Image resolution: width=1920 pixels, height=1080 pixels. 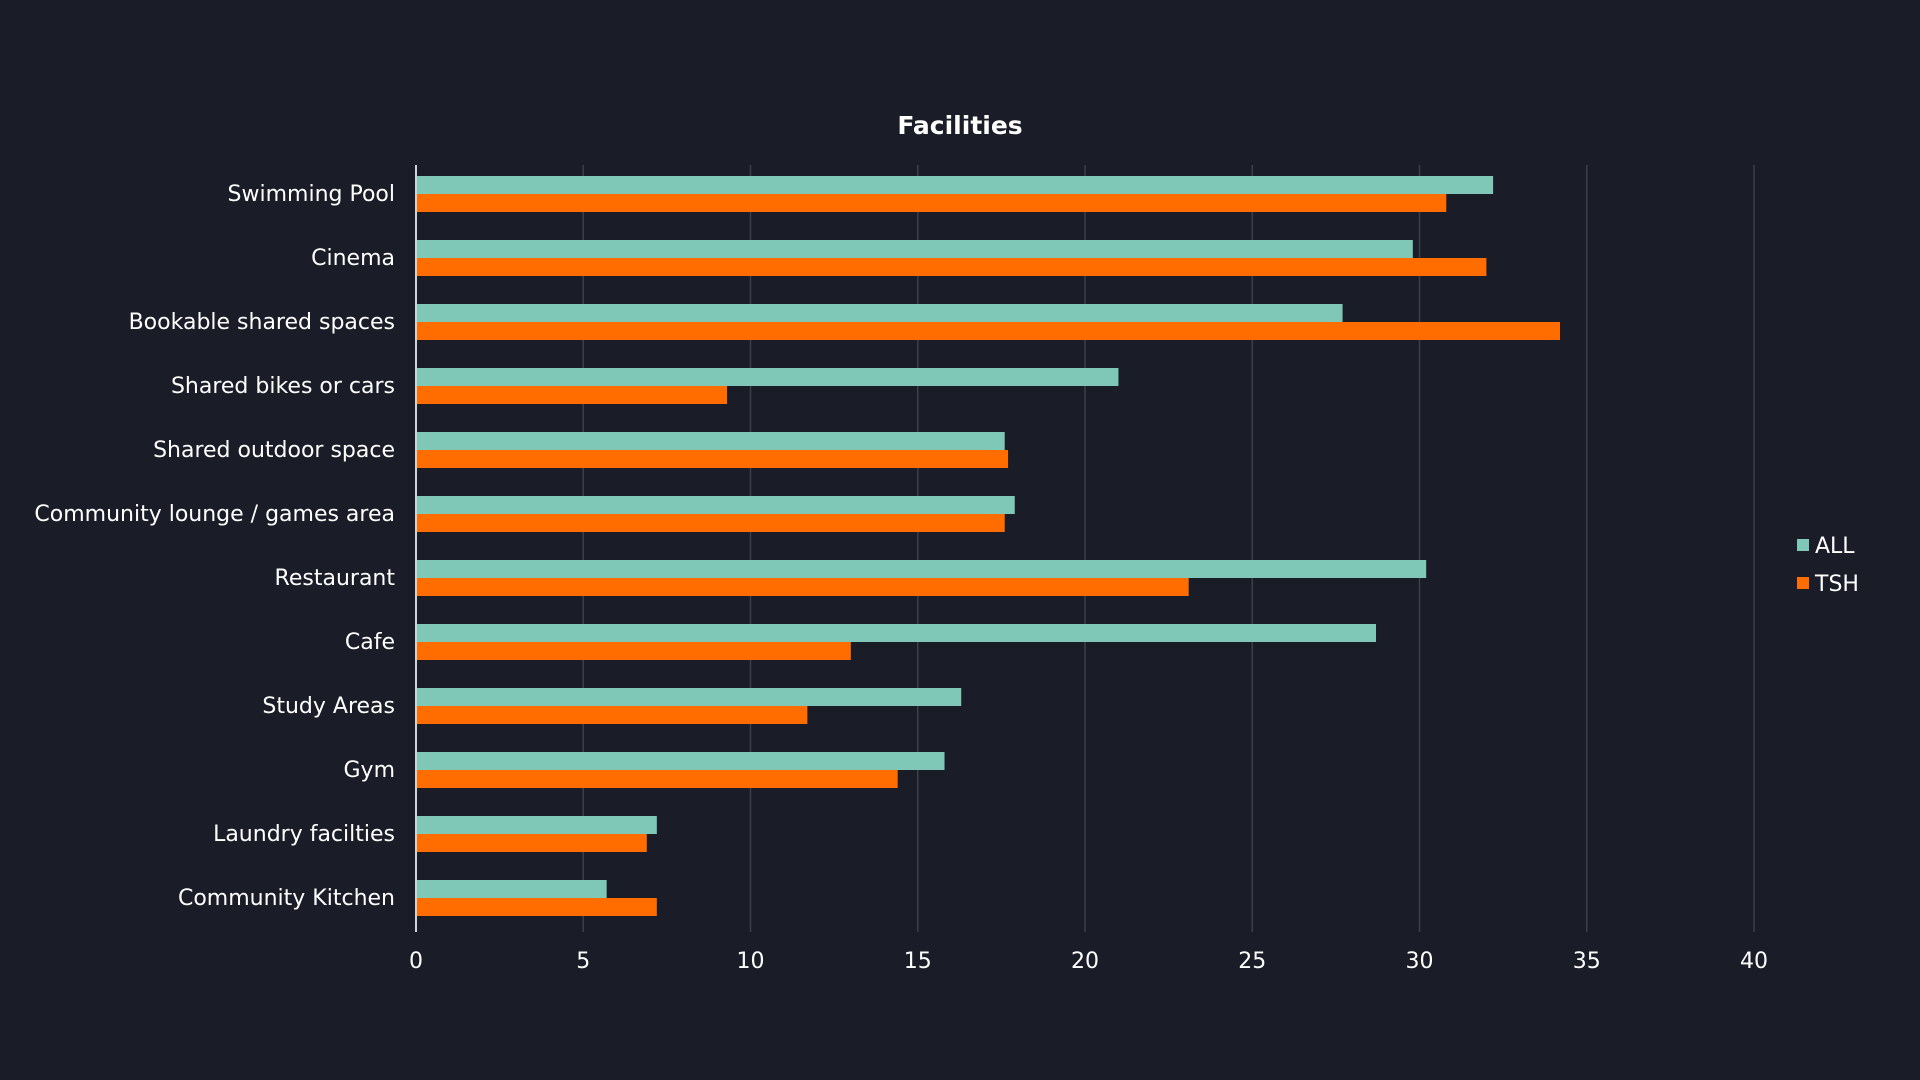 I want to click on category-label: Gym, so click(x=370, y=770).